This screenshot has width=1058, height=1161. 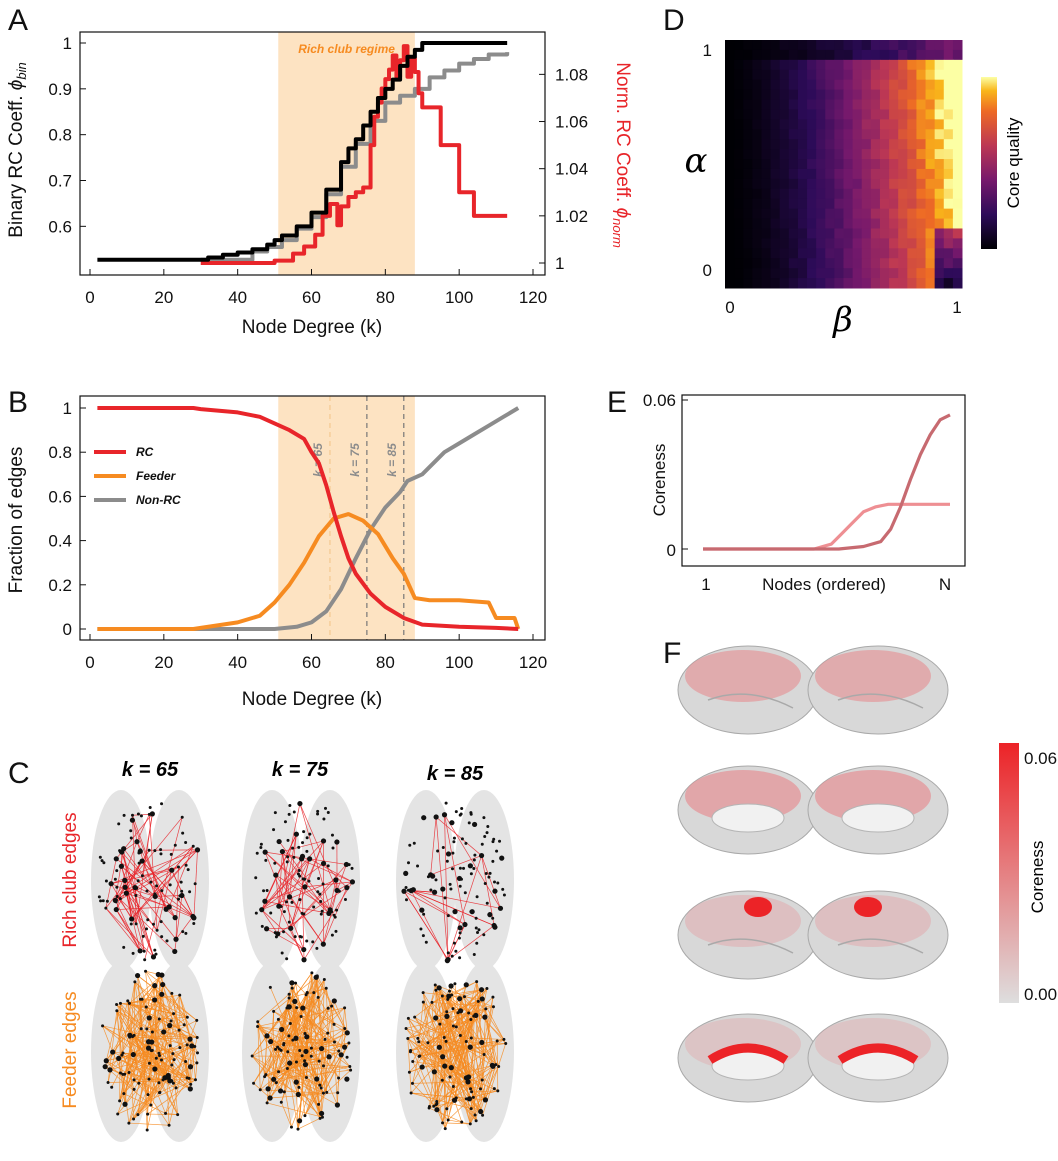 I want to click on cortical-surface-medial, so click(x=878, y=810).